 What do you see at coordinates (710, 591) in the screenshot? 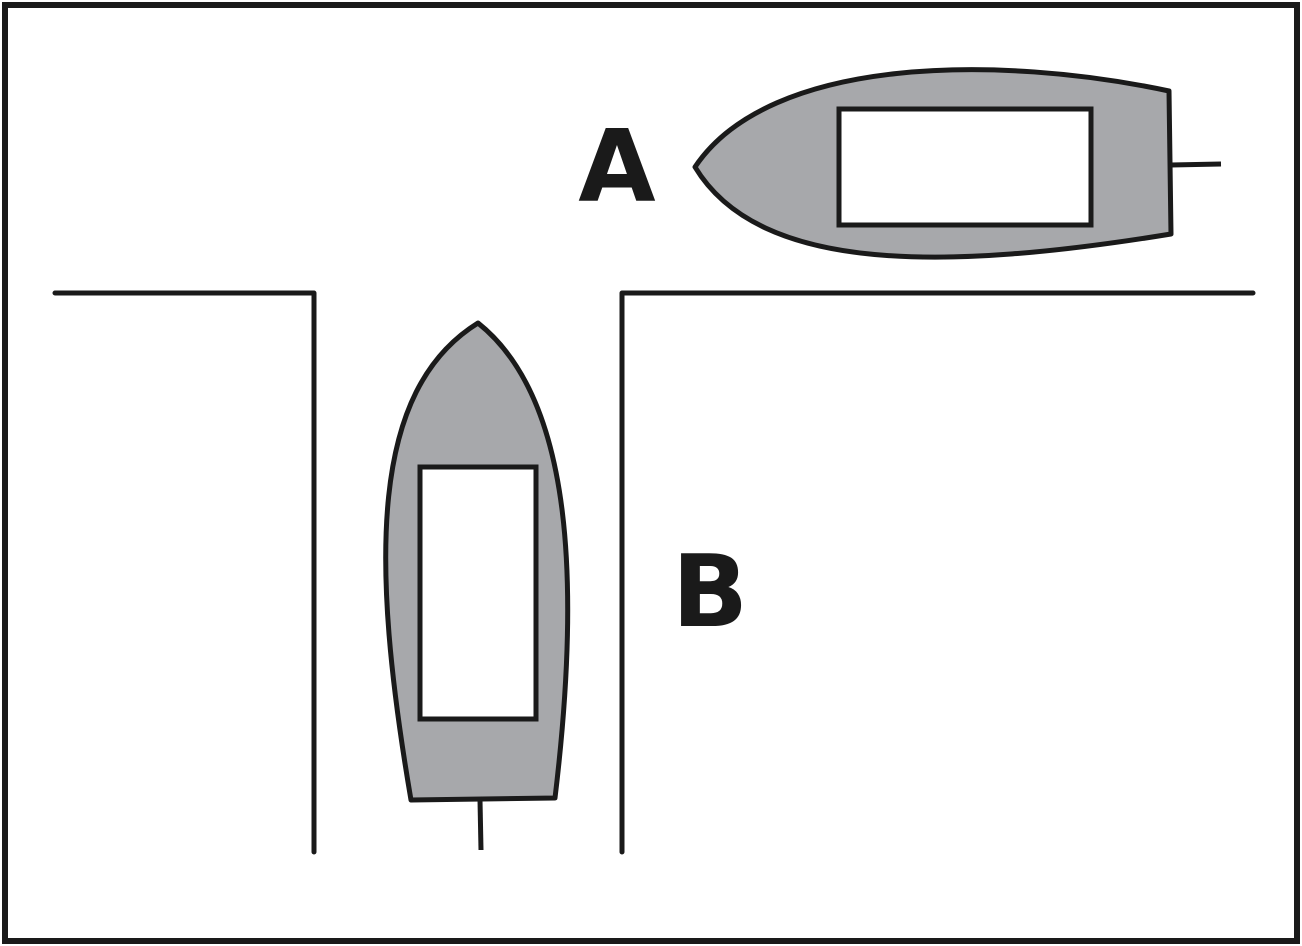
I see `boat-b-label: B` at bounding box center [710, 591].